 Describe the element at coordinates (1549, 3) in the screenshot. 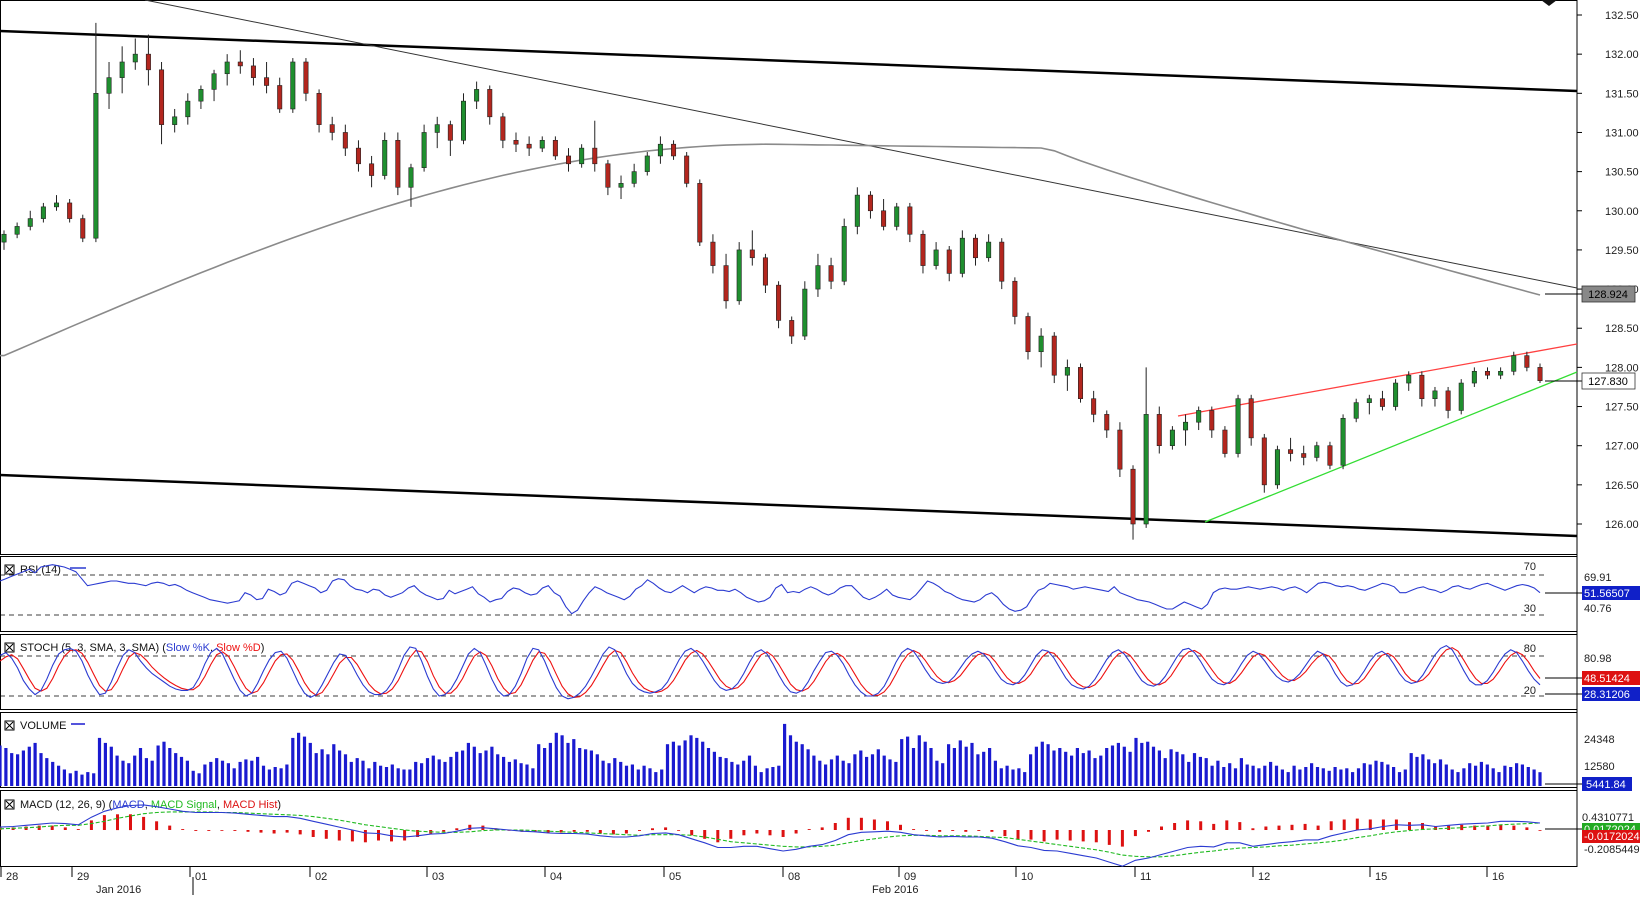

I see `scroll-marker-icon` at that location.